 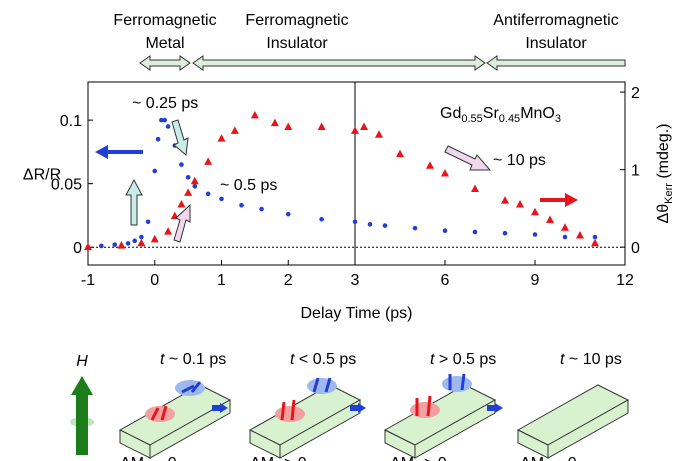 I want to click on step-label: t ~ 0.1 ps, so click(x=193, y=359).